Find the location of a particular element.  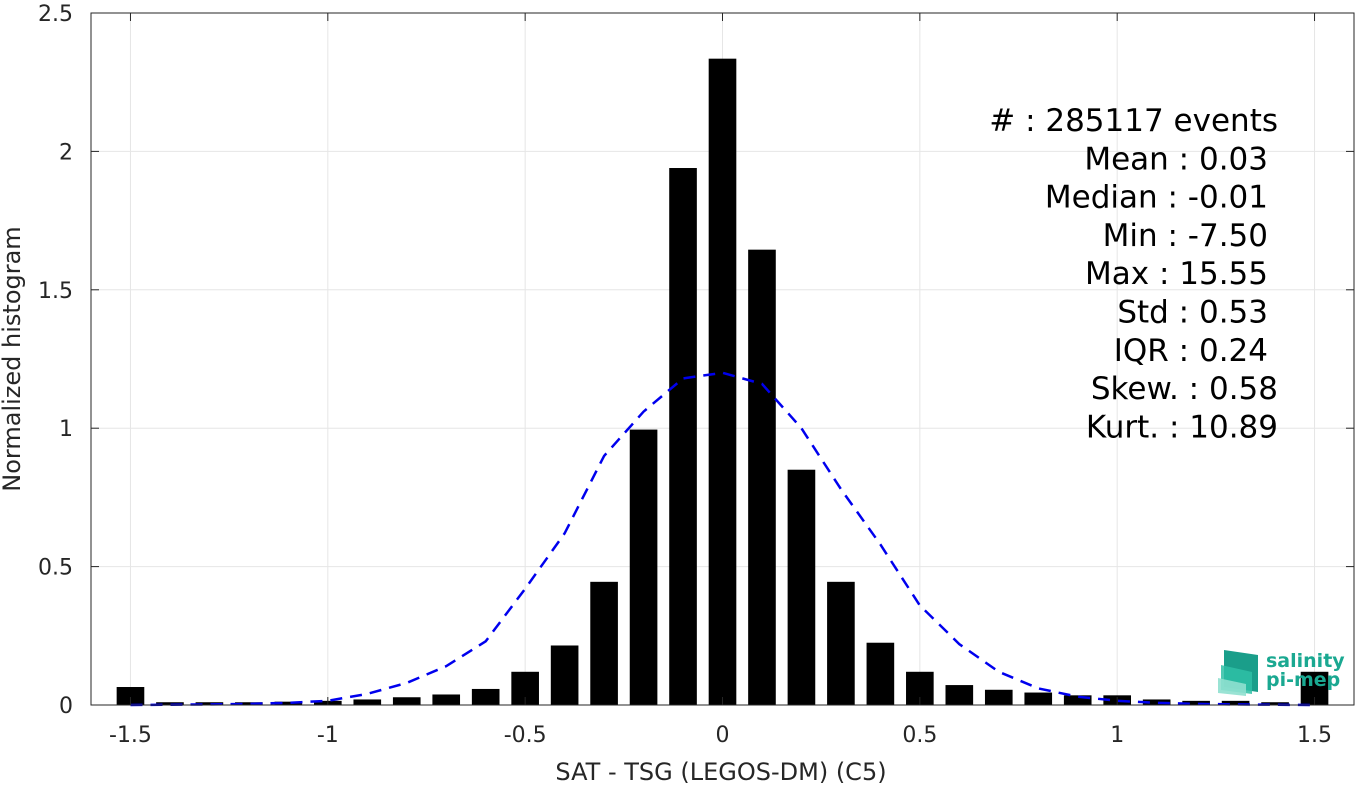

y-tick-label: 2.5 is located at coordinates (55, 14).